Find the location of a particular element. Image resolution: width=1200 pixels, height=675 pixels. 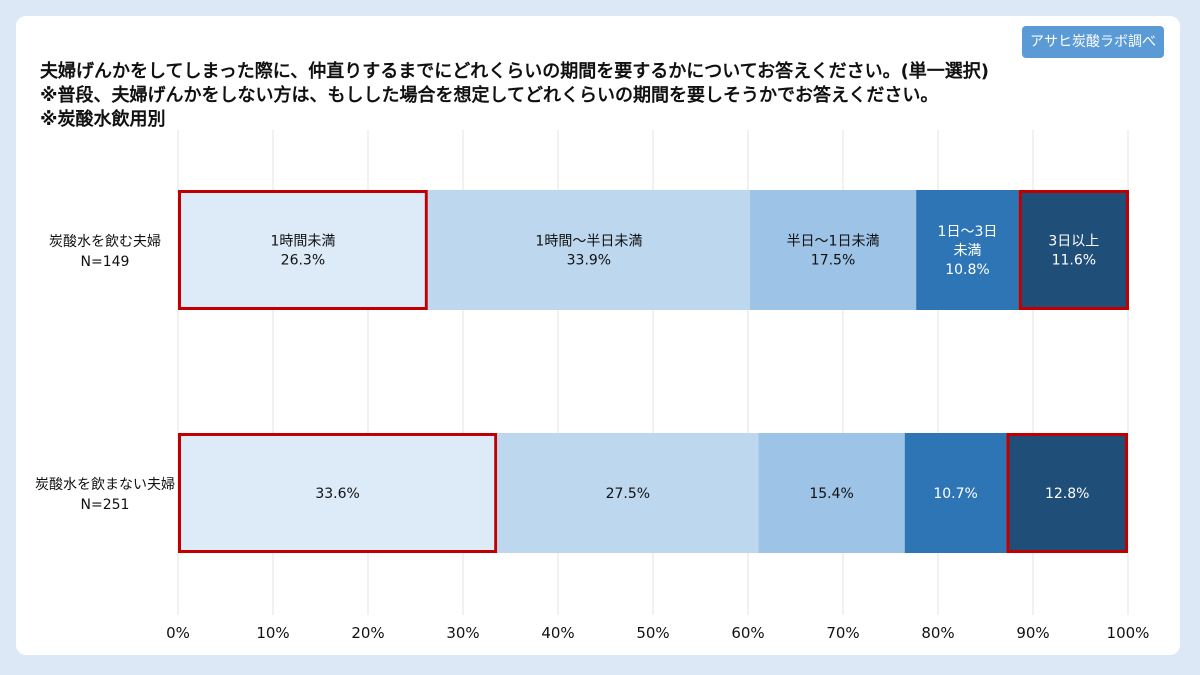

data-label: 11.6% is located at coordinates (1074, 261).